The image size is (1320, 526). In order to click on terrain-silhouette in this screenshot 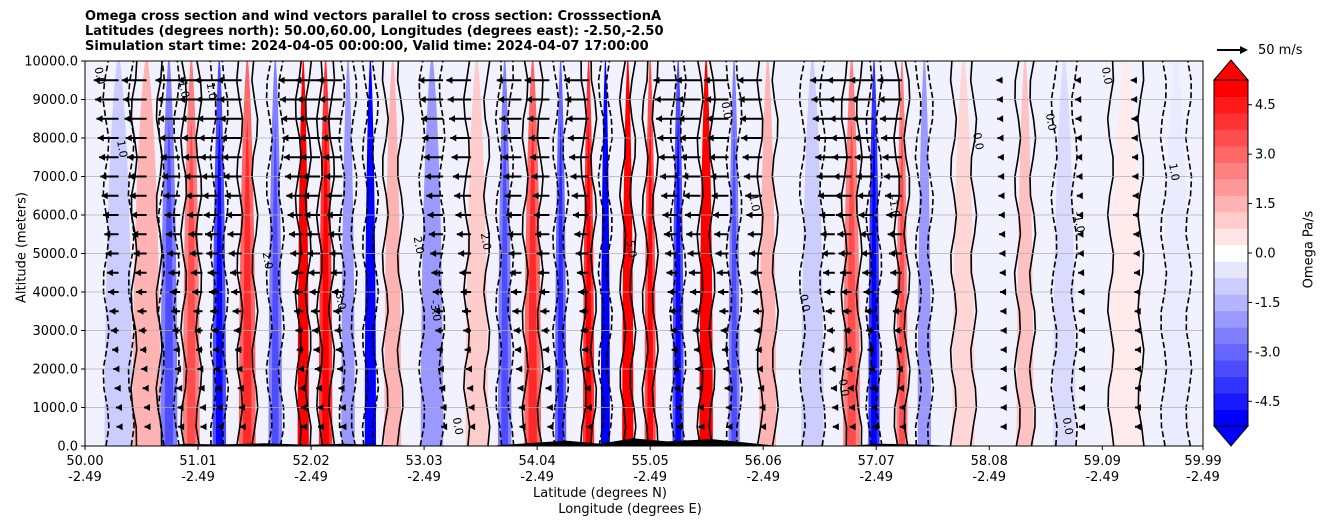, I will do `click(560, 442)`.